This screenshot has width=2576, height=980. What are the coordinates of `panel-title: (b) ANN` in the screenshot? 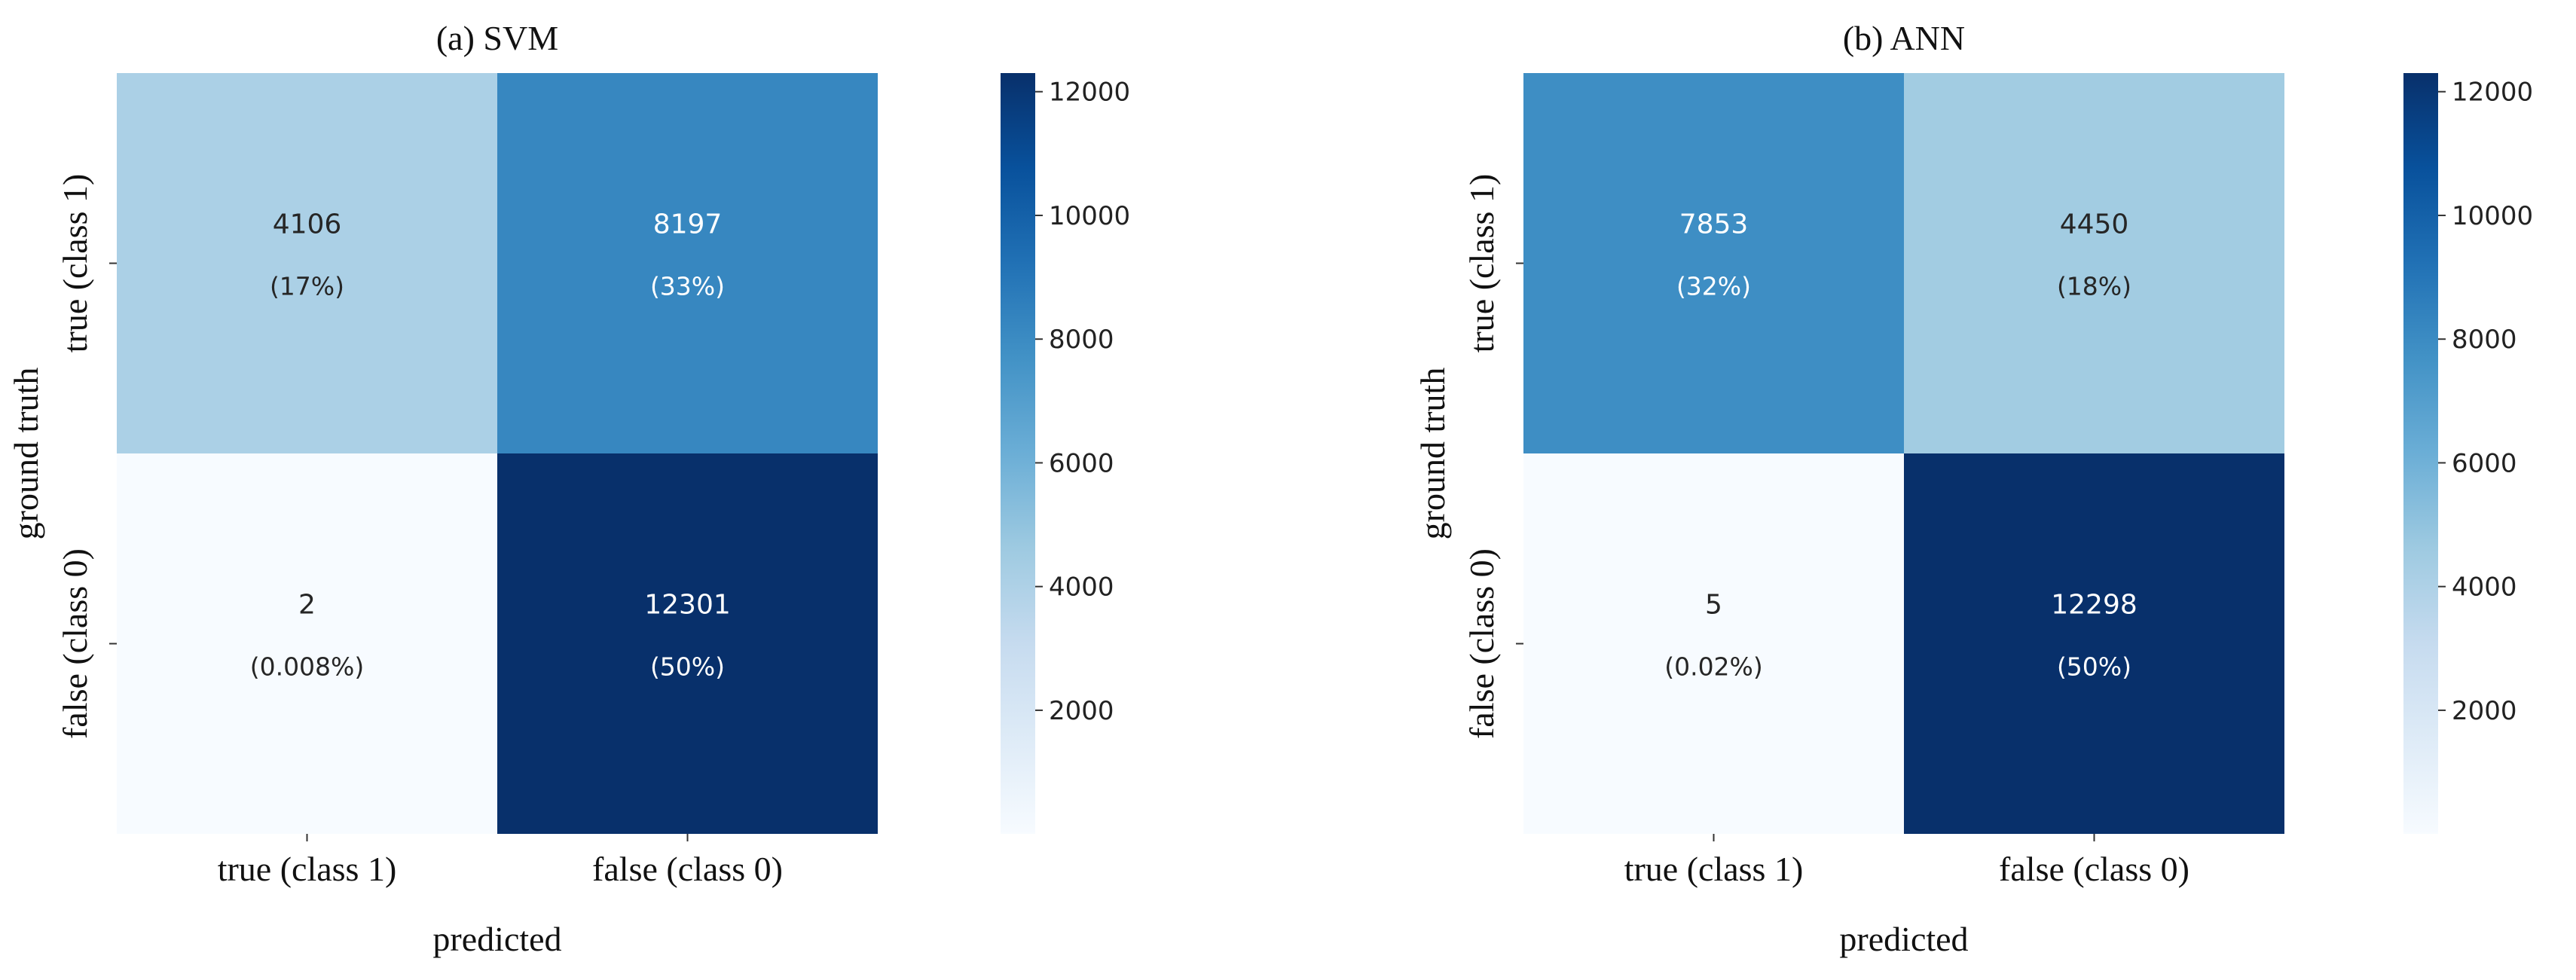 It's located at (1904, 38).